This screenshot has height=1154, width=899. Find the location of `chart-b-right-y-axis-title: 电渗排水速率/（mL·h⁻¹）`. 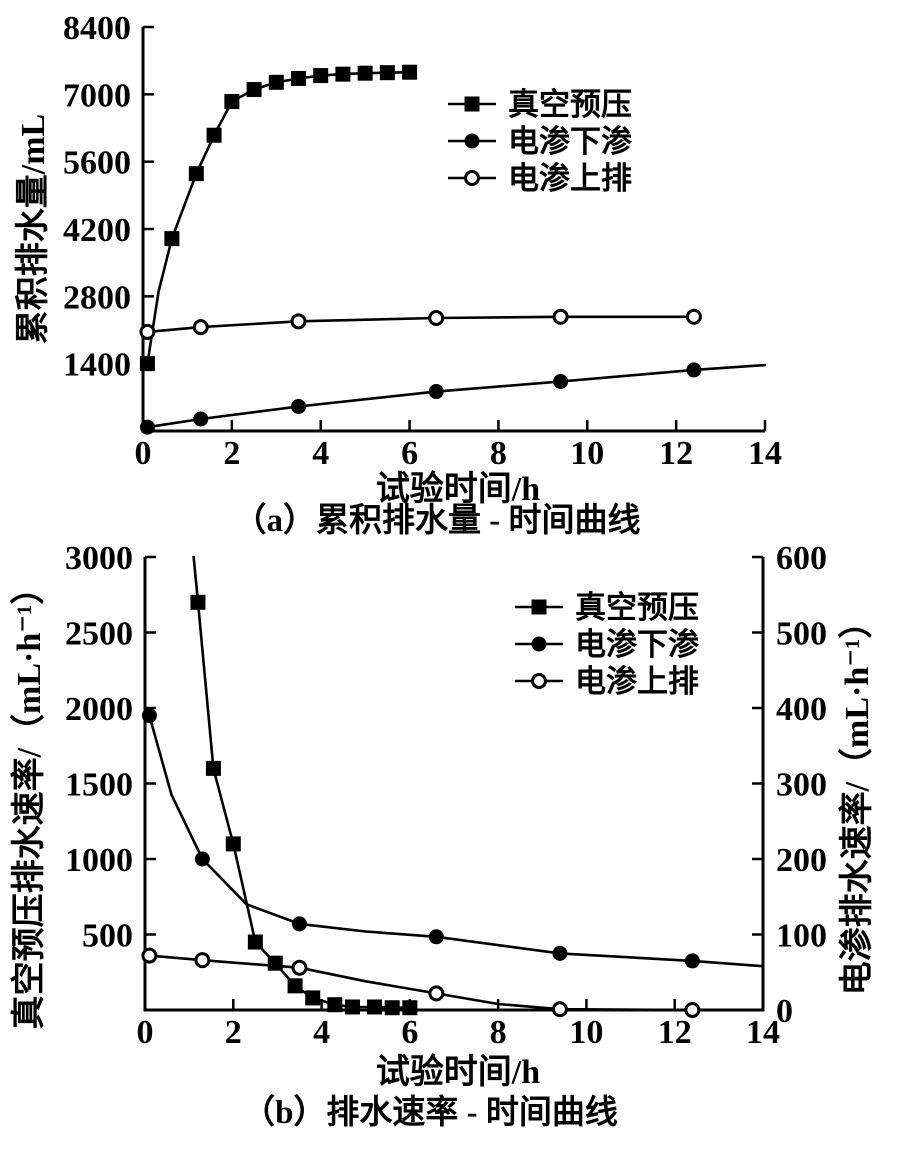

chart-b-right-y-axis-title: 电渗排水速率/（mL·h⁻¹） is located at coordinates (857, 800).